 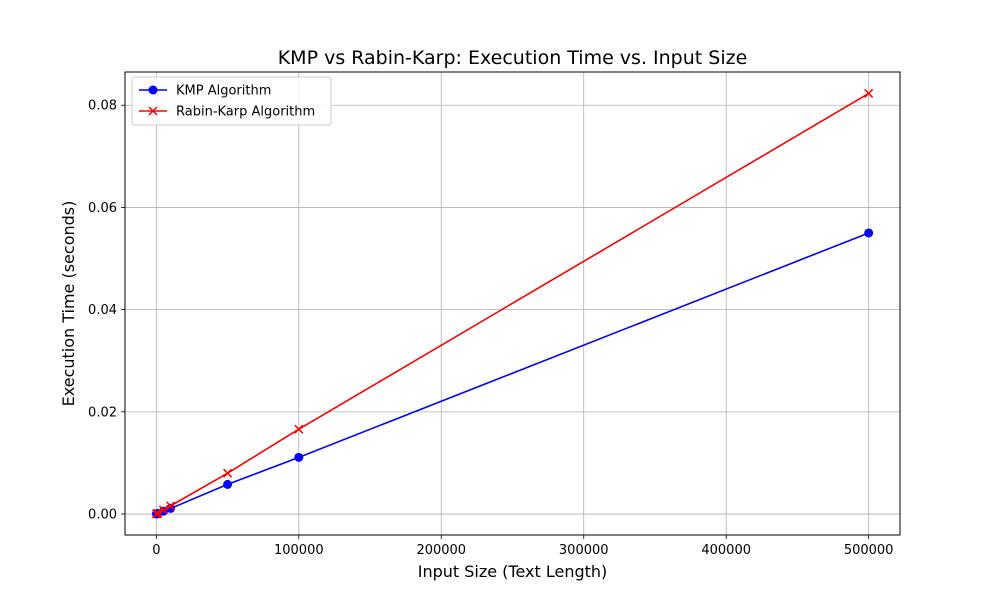 I want to click on y-tick-label: 0.06, so click(x=102, y=208).